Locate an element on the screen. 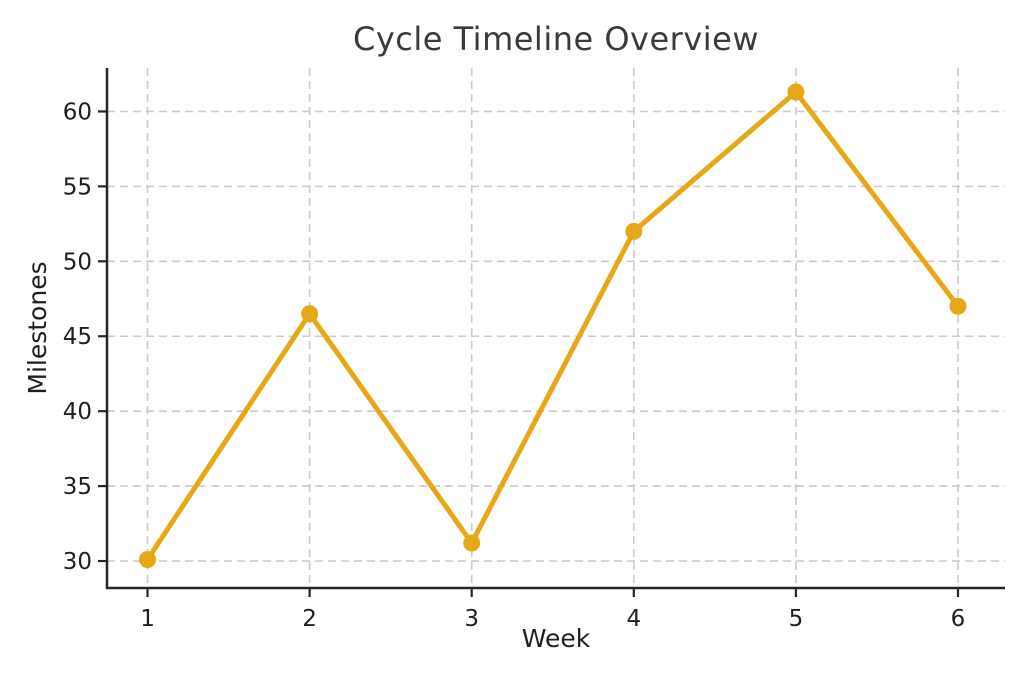 This screenshot has width=1024, height=683. y-tick-label: 55 is located at coordinates (77, 187).